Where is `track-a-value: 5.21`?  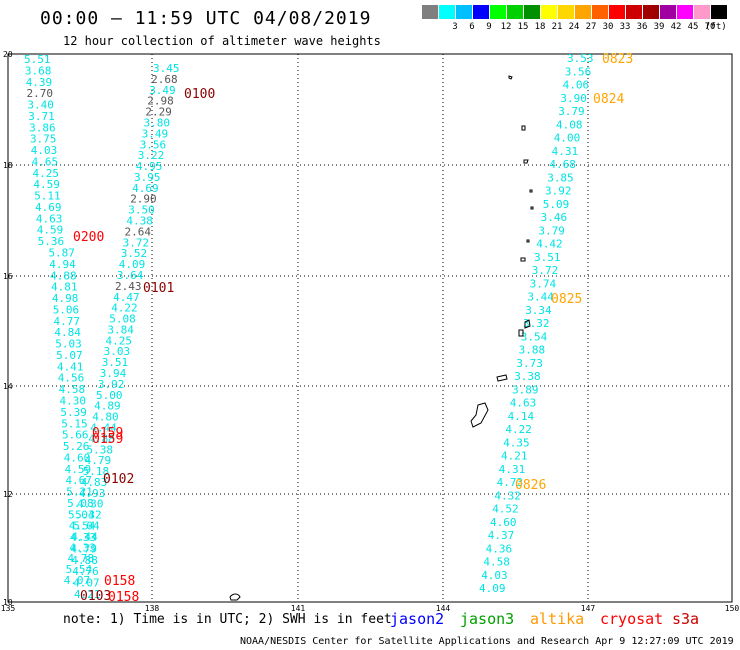
track-a-value: 5.21 is located at coordinates (79, 492).